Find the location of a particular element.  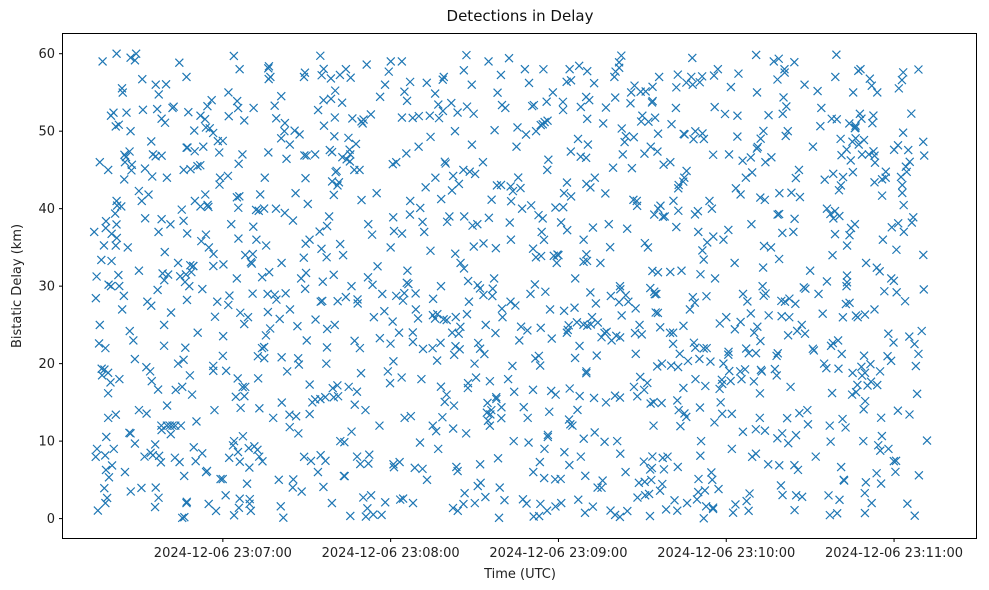

y-tick-label: 0 is located at coordinates (51, 519).